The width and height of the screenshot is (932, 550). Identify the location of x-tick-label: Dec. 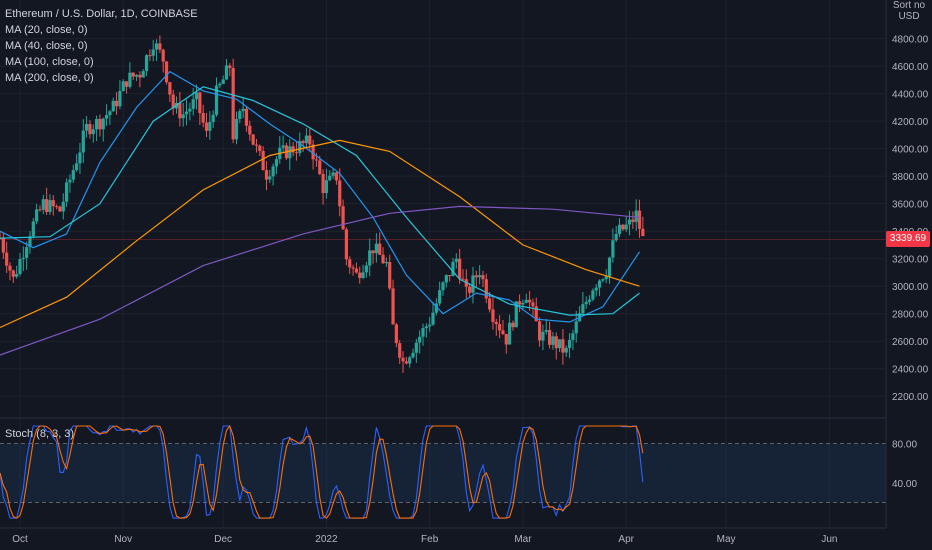
(223, 539).